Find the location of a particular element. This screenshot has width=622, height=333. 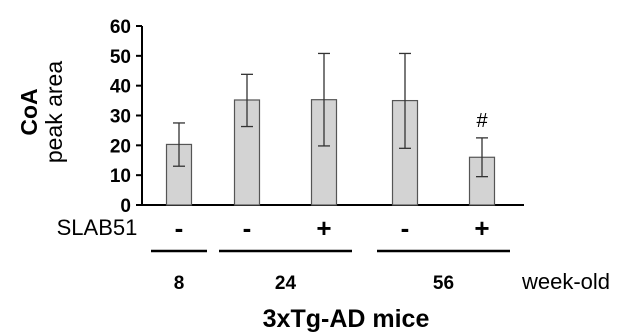

y-tick-label: 50 is located at coordinates (120, 57).